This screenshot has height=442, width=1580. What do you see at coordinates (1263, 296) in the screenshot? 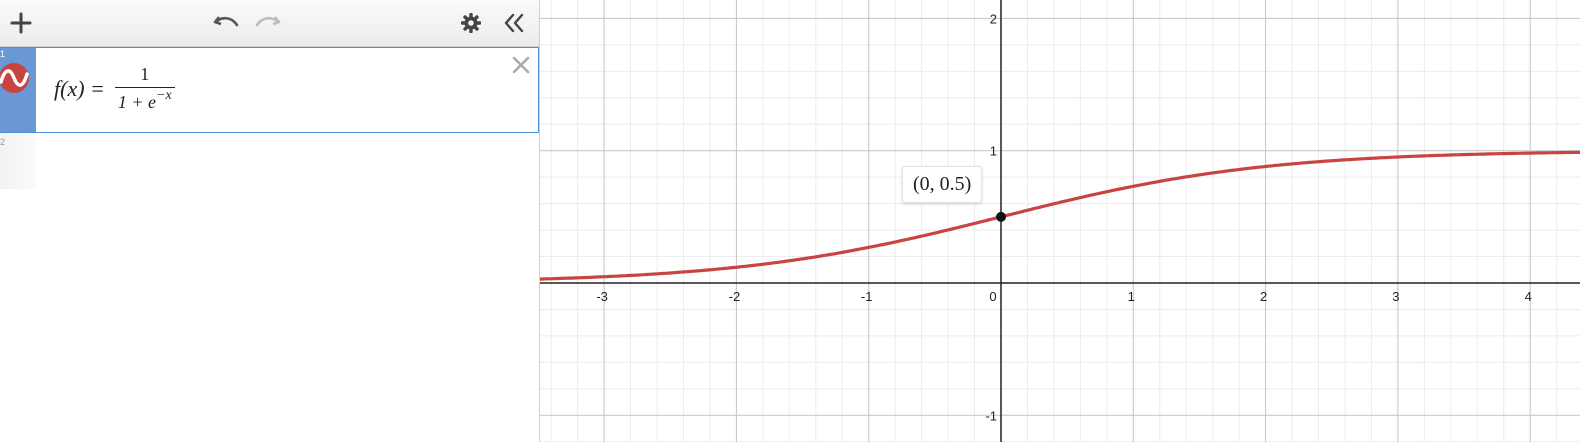
I see `x-tick-label: 2` at bounding box center [1263, 296].